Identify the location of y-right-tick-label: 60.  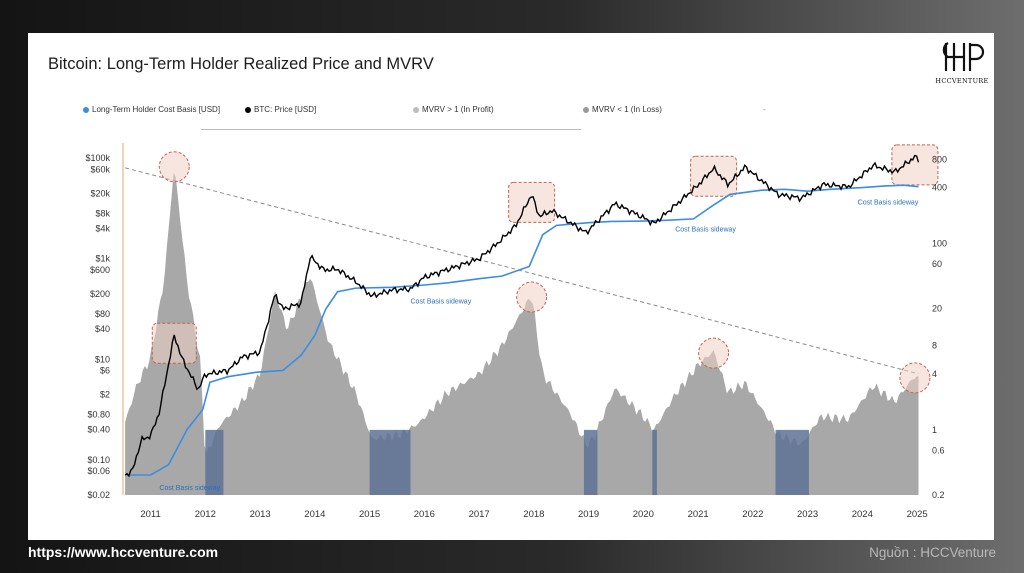
(937, 264).